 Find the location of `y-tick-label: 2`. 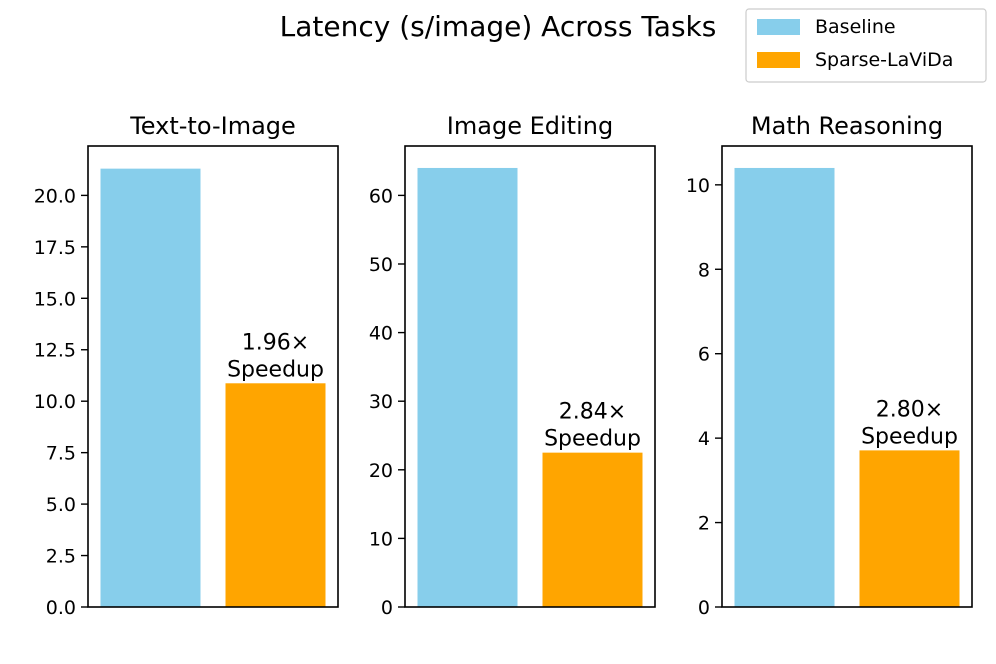

y-tick-label: 2 is located at coordinates (704, 524).